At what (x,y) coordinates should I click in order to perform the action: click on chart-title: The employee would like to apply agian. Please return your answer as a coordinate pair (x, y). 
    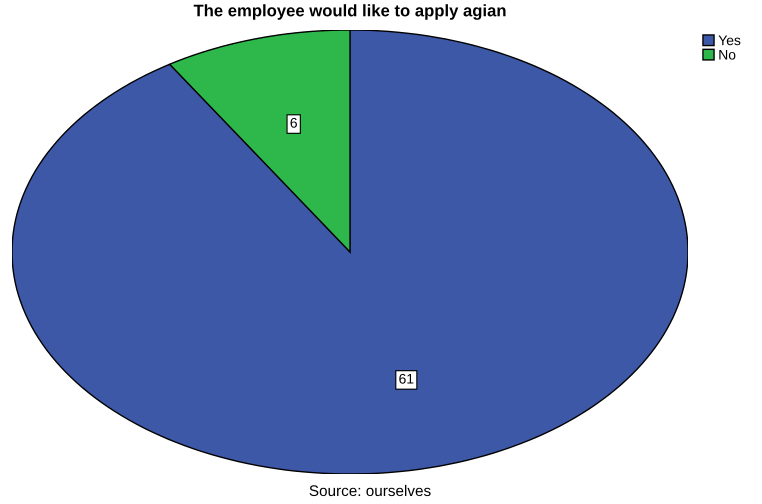
    Looking at the image, I should click on (350, 12).